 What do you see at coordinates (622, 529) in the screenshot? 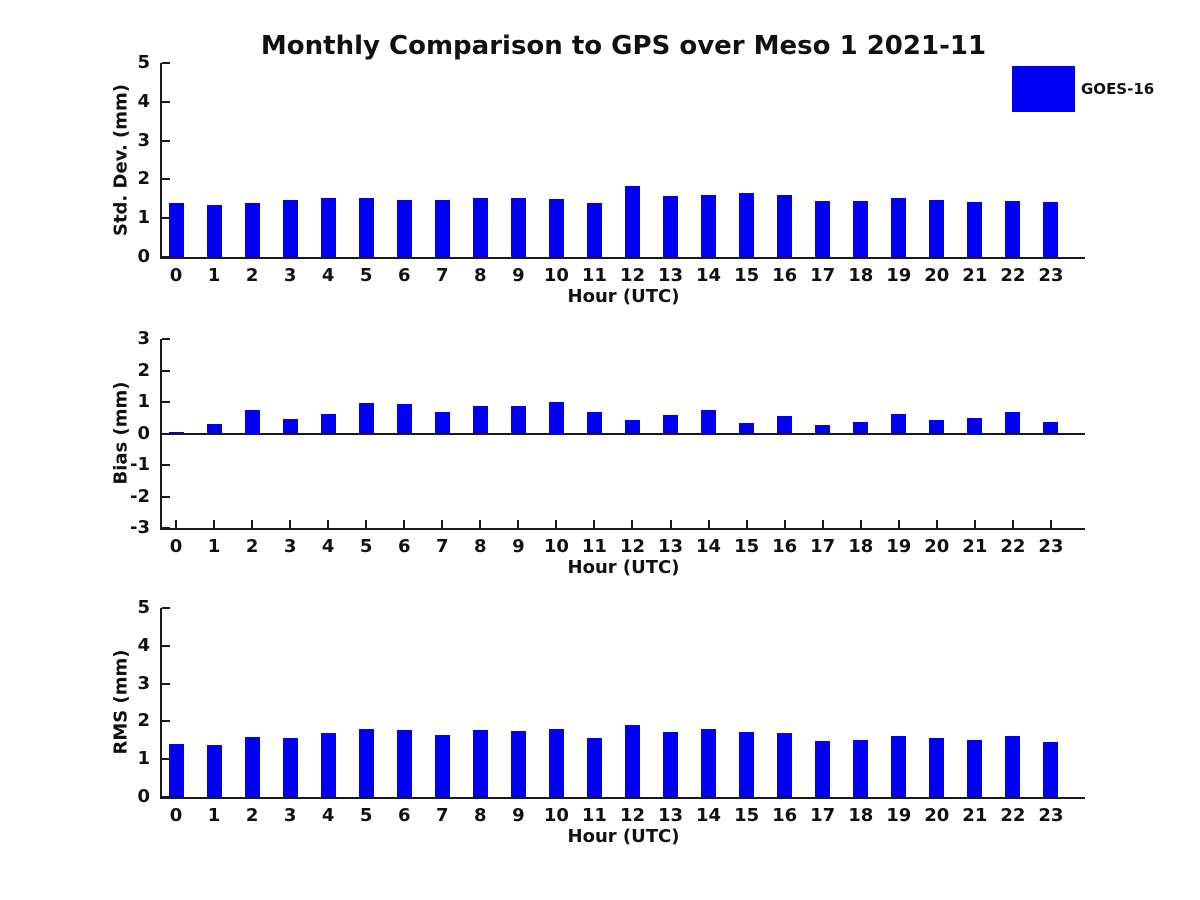
I see `x-axis-line` at bounding box center [622, 529].